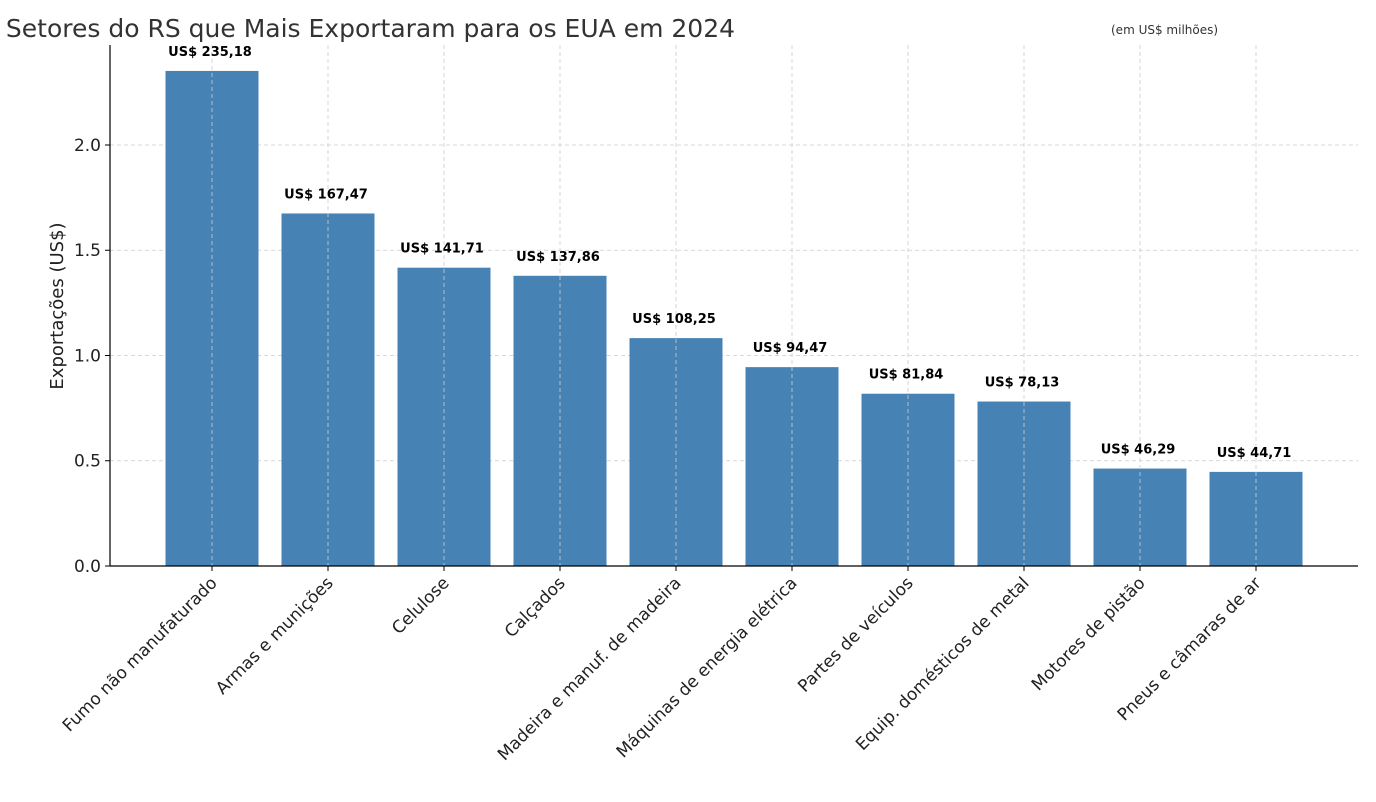 This screenshot has height=802, width=1376. I want to click on data-label: US$ 44,71, so click(1254, 453).